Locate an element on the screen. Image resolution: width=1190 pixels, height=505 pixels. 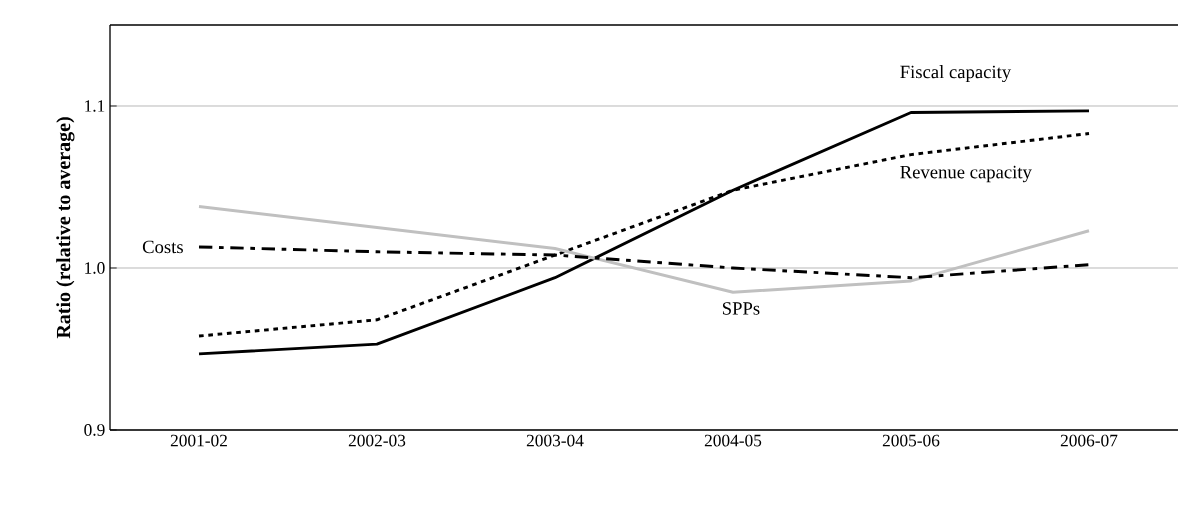
x-tick-label: 2004-05 is located at coordinates (733, 440).